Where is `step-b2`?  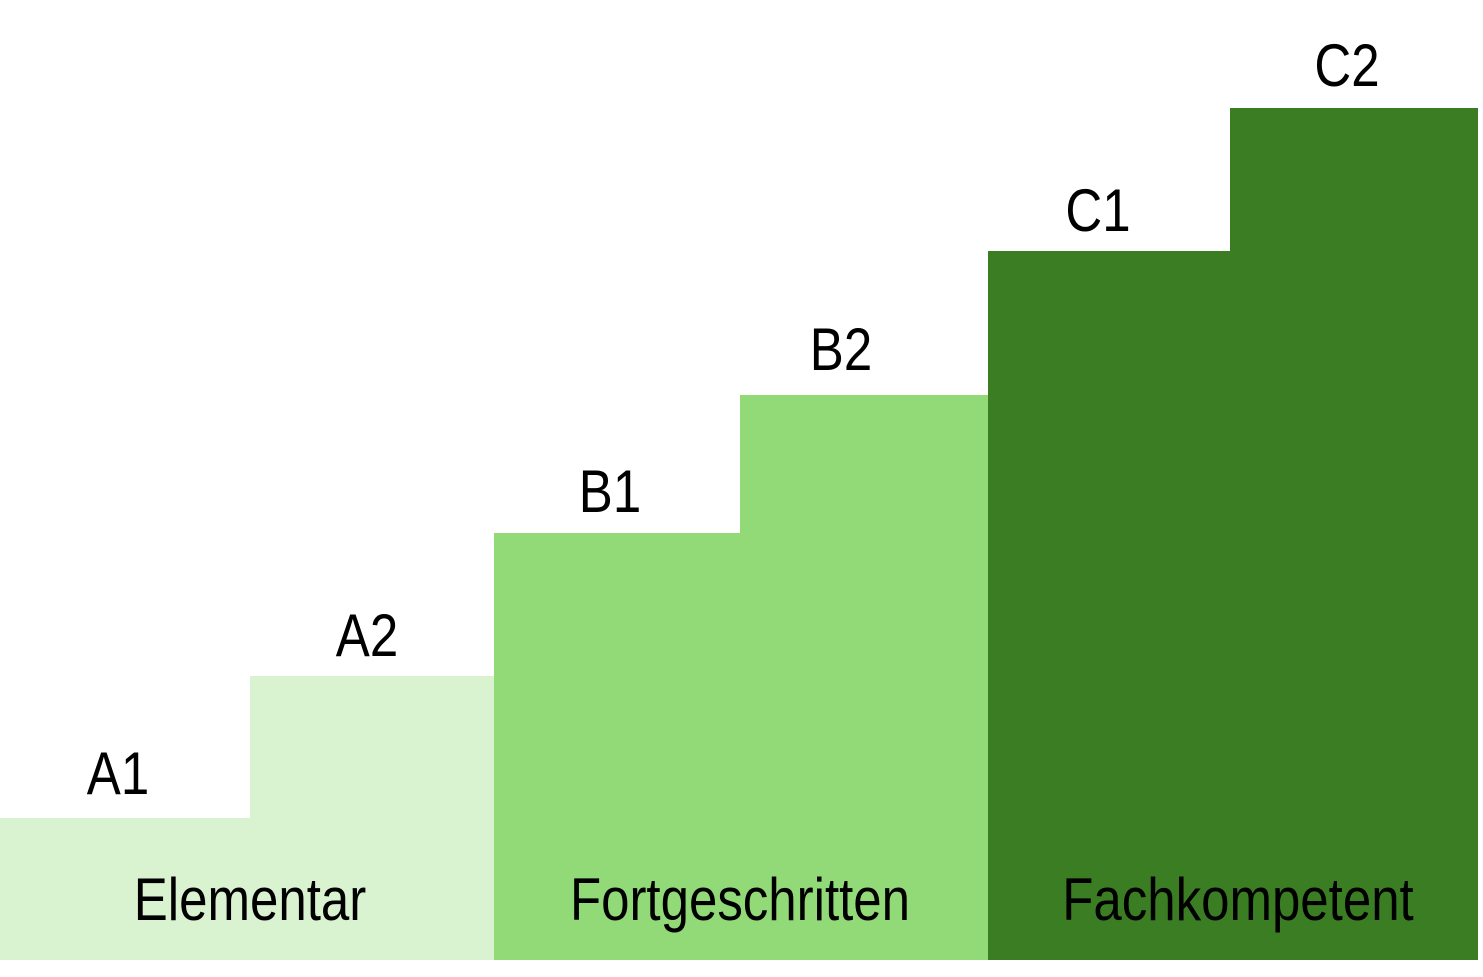 step-b2 is located at coordinates (864, 677).